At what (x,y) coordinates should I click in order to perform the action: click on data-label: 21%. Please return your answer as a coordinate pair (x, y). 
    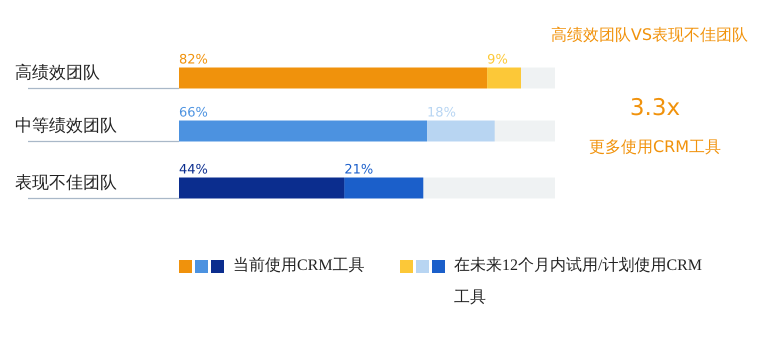
    Looking at the image, I should click on (359, 170).